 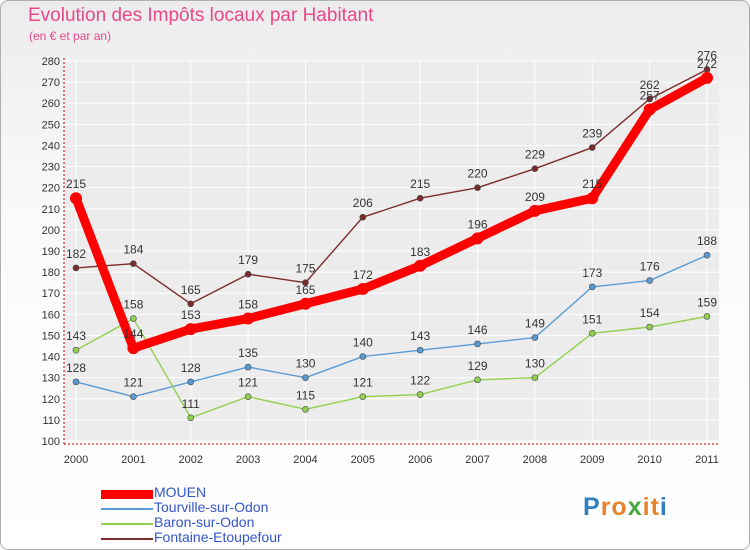 I want to click on y-tick-label: 110, so click(x=51, y=421).